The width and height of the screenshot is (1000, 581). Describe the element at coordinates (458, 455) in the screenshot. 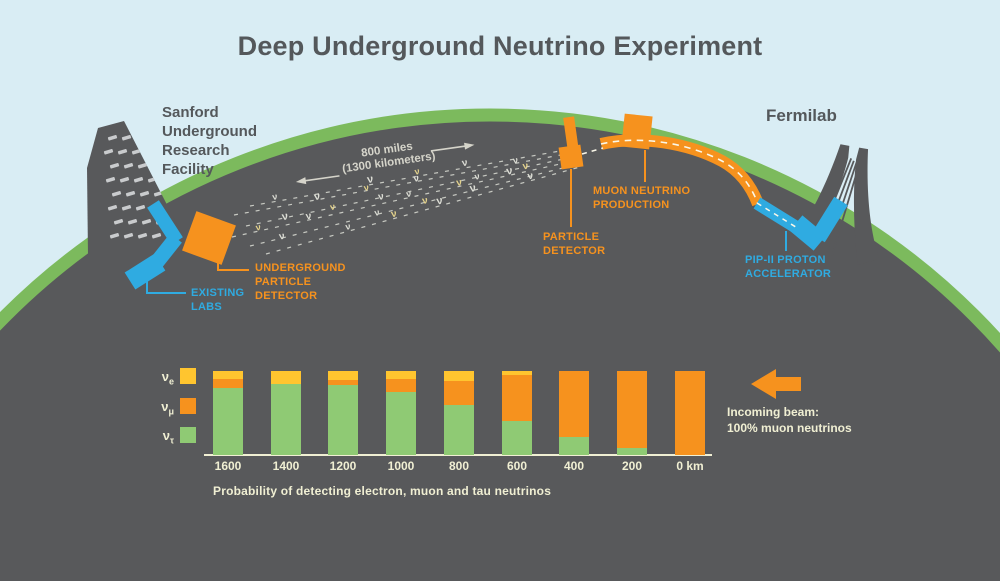

I see `chart-axis` at that location.